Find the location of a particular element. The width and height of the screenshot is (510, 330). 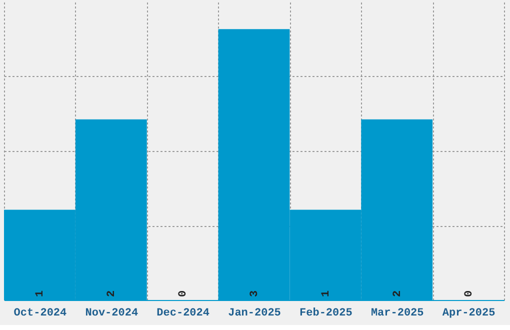

x-tick-label: Oct-2024 is located at coordinates (41, 314).